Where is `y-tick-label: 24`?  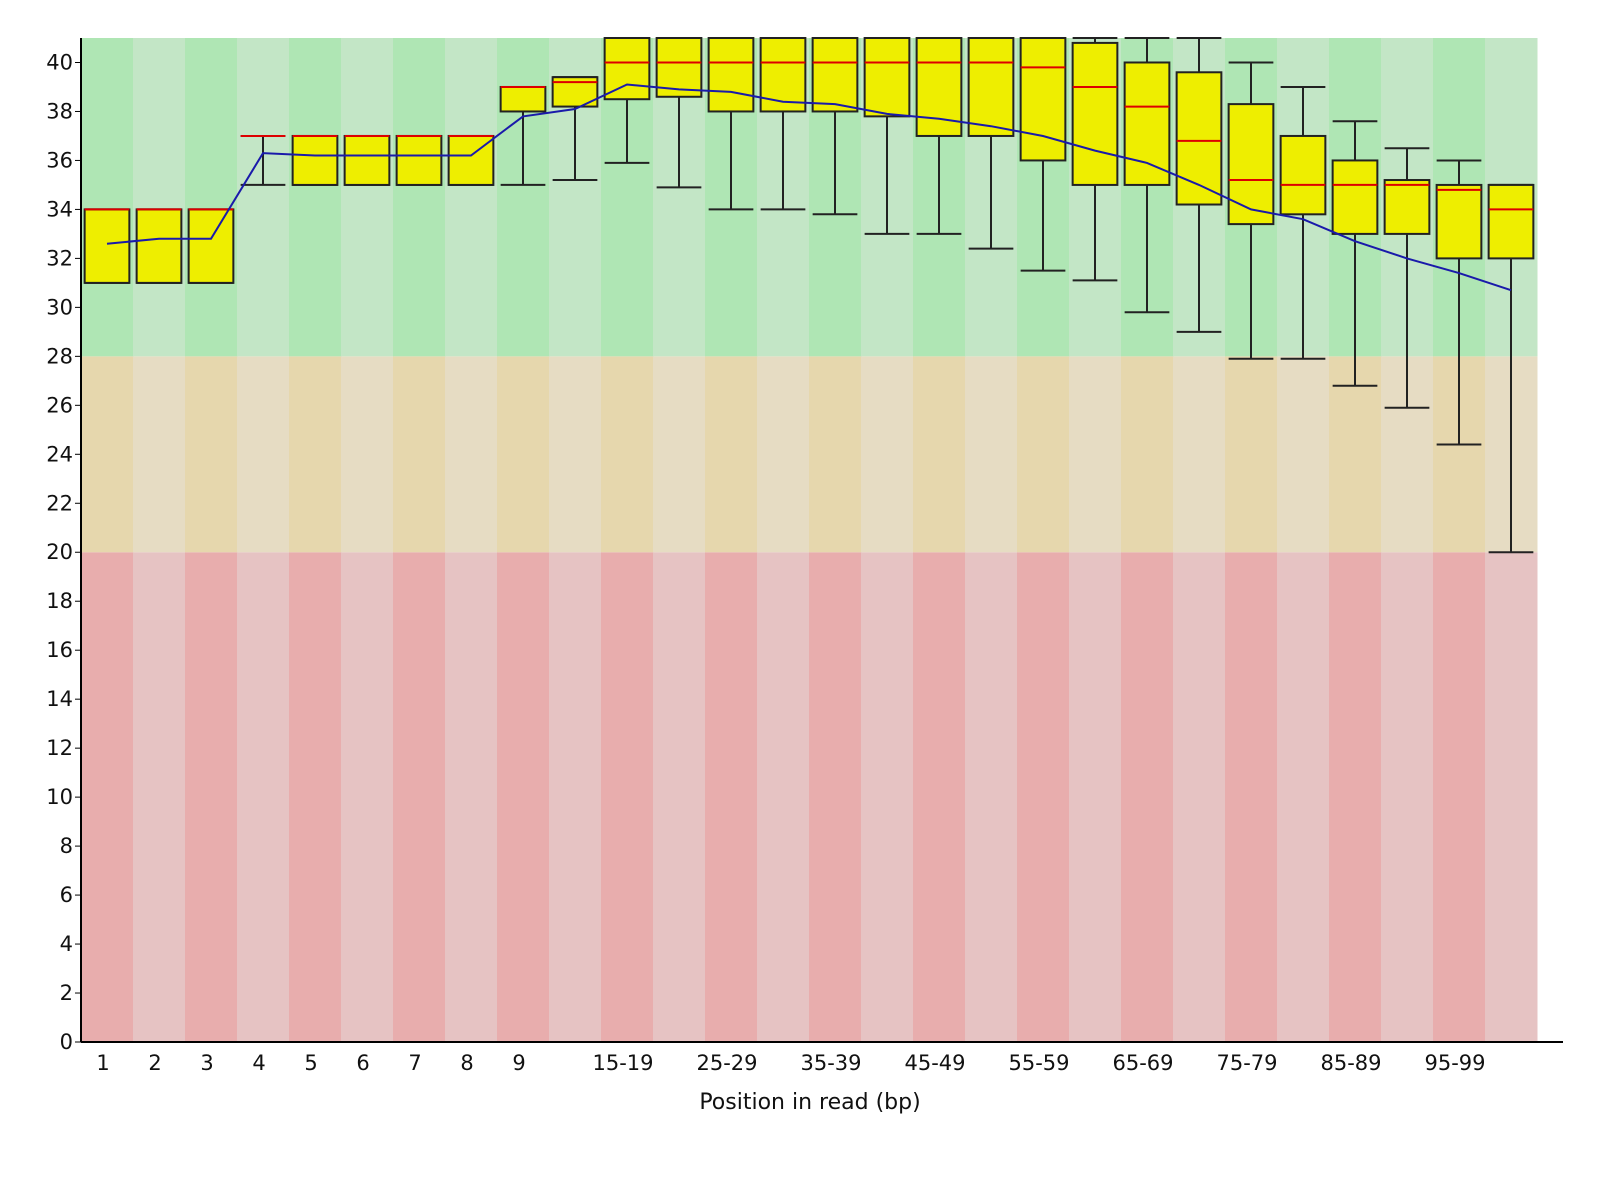
y-tick-label: 24 is located at coordinates (59, 454).